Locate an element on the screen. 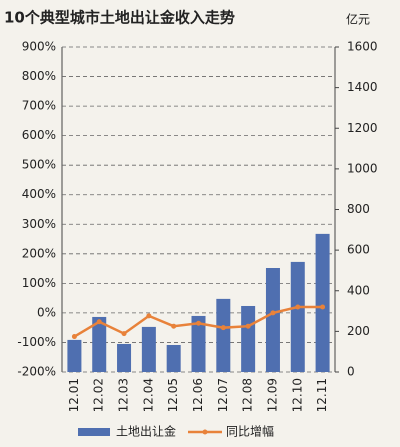 Image resolution: width=400 pixels, height=447 pixels. y-tick-label: 600% is located at coordinates (39, 135).